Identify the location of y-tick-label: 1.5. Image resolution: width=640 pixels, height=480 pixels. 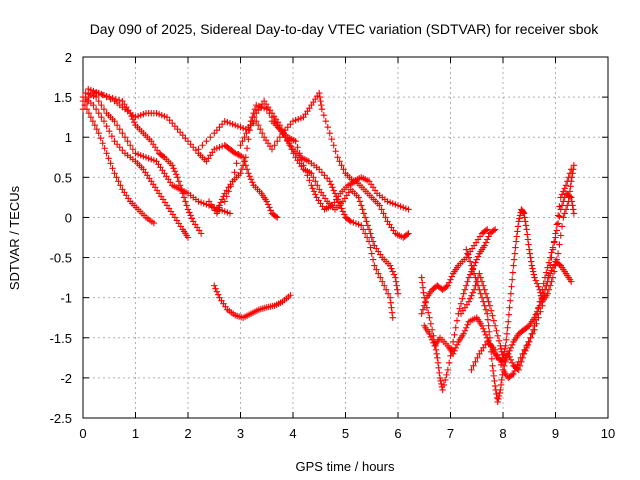
(63, 97).